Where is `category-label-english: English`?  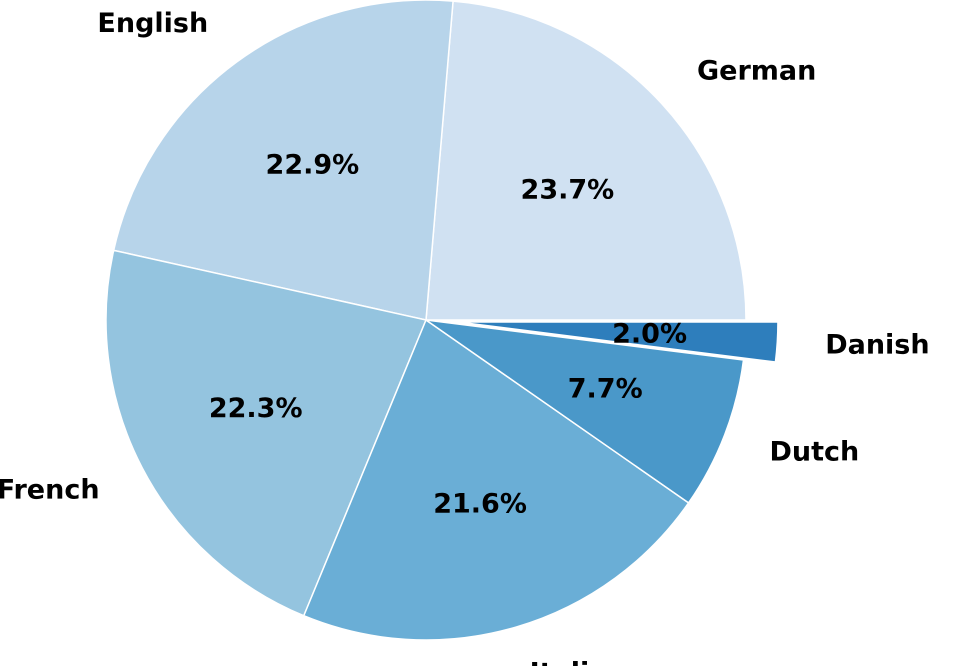
category-label-english: English is located at coordinates (152, 23).